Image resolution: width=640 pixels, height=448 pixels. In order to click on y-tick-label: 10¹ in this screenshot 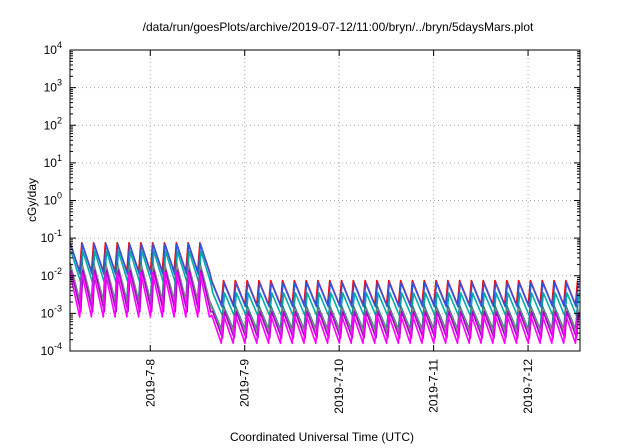, I will do `click(53, 161)`.